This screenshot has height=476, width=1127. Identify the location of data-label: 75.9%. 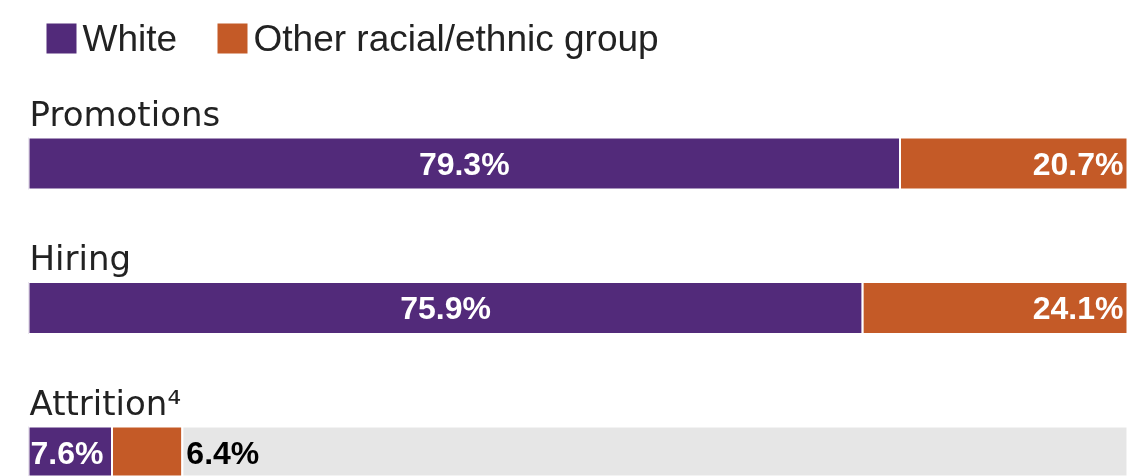
(445, 308).